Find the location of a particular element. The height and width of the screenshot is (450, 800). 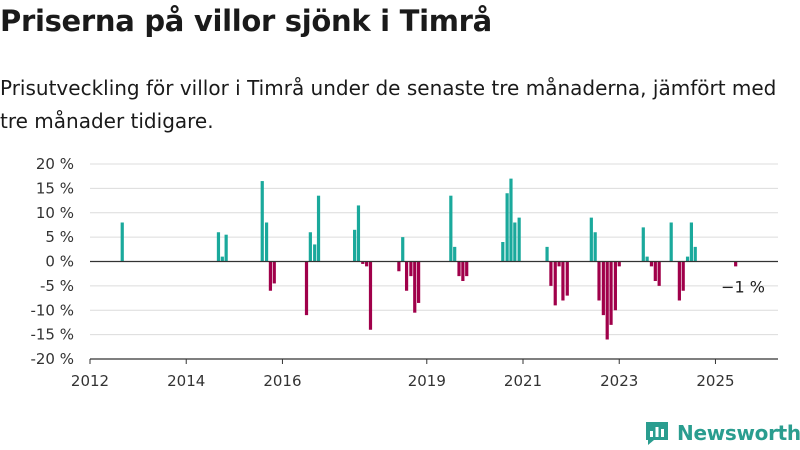

chart-title: Priserna på villor sjönk i Timrå is located at coordinates (246, 21).